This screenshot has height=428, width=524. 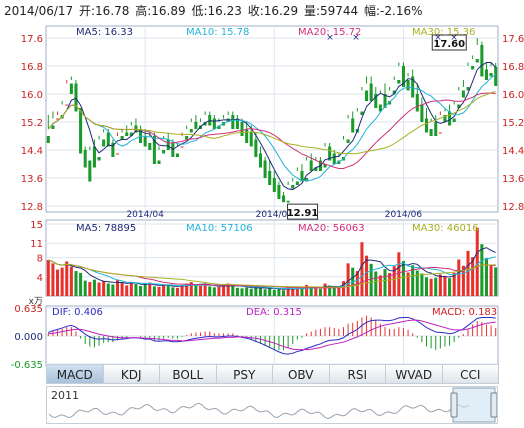 I want to click on price-legend-ma30: MA30: 15.36, so click(x=443, y=32).